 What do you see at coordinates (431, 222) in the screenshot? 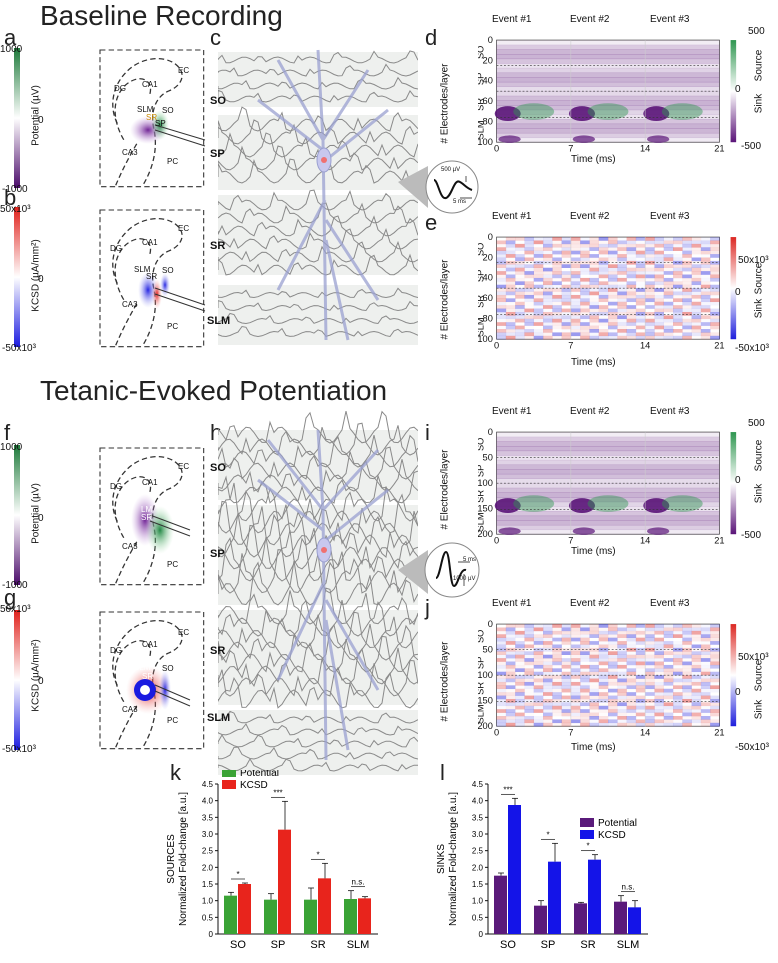
I see `panel-e-letter: e` at bounding box center [431, 222].